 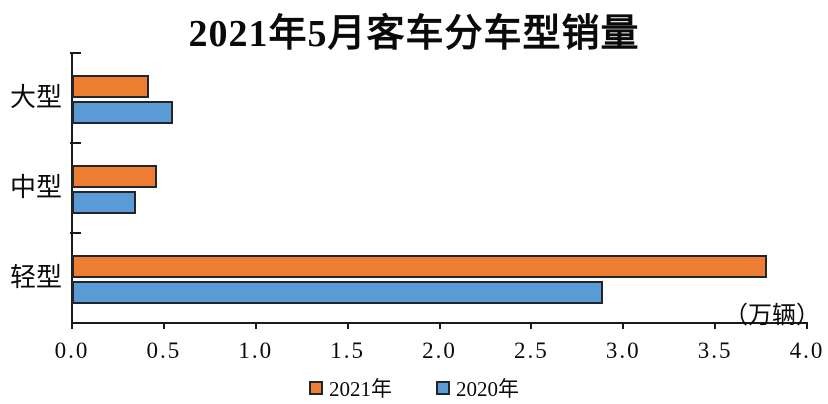 I want to click on bar-2021年-大型, so click(x=110, y=86).